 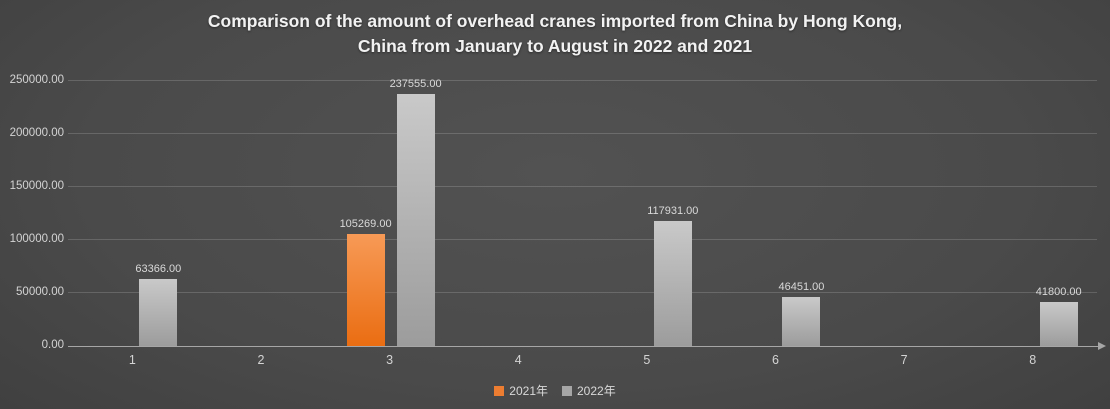 What do you see at coordinates (1033, 360) in the screenshot?
I see `x-axis-category-label: 8` at bounding box center [1033, 360].